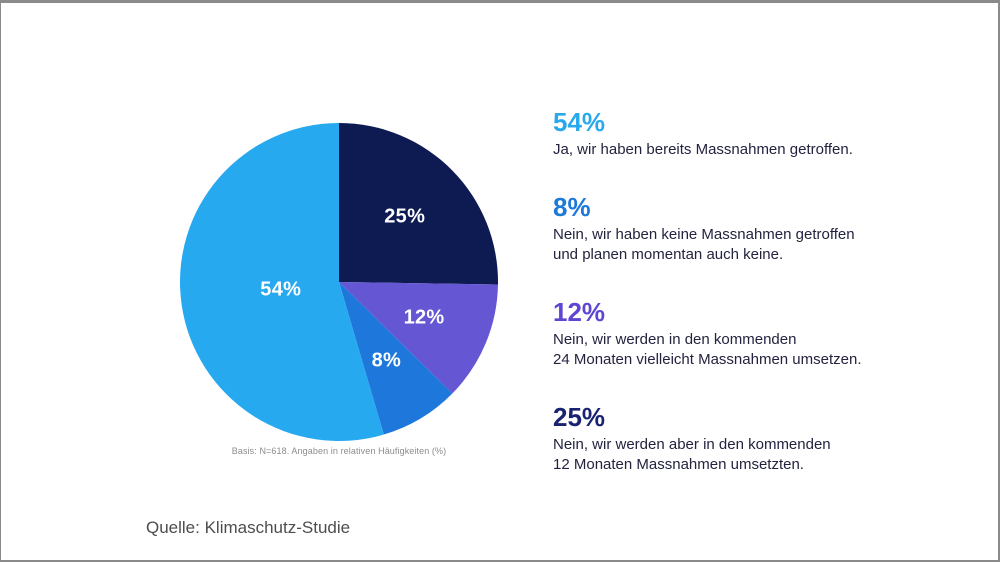 The image size is (1000, 562). What do you see at coordinates (579, 312) in the screenshot?
I see `legend-percentage: 12%` at bounding box center [579, 312].